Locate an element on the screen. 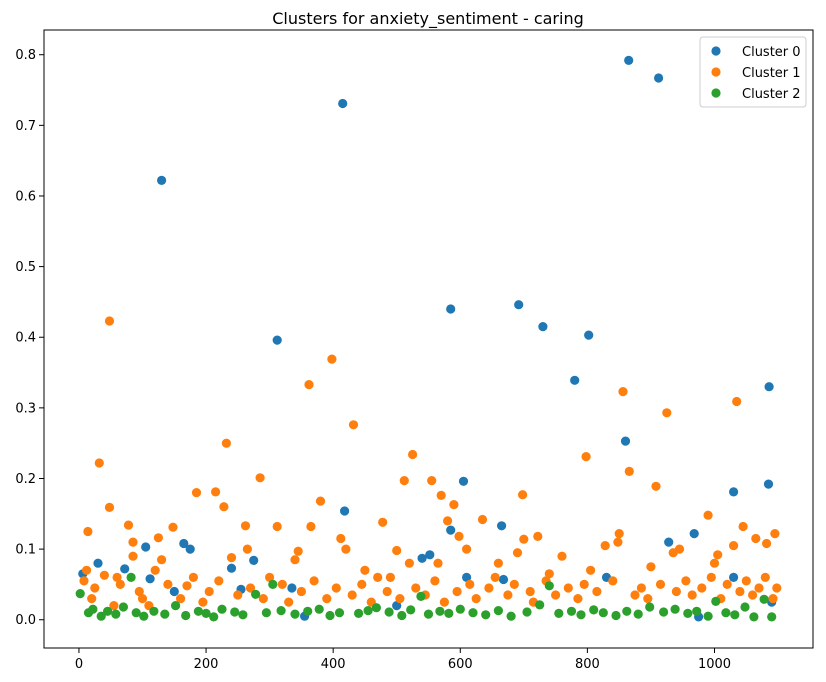 This screenshot has height=682, width=826. legend-label: Cluster 1 is located at coordinates (771, 73).